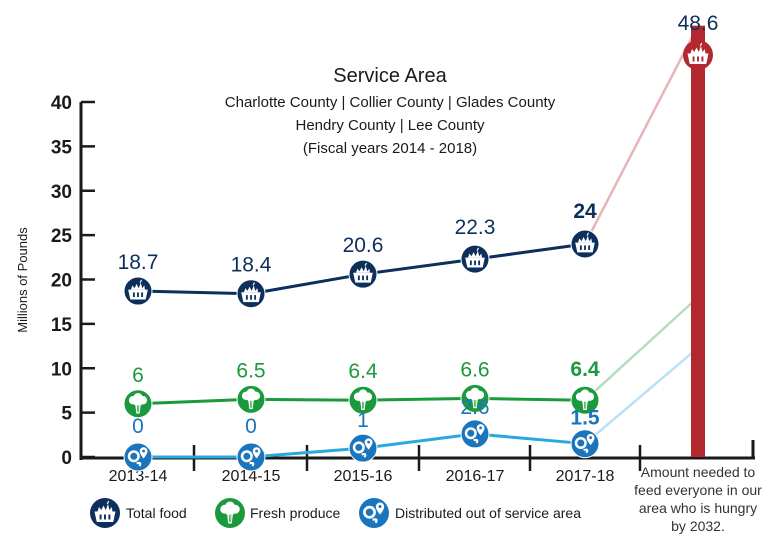 The width and height of the screenshot is (768, 543). What do you see at coordinates (698, 508) in the screenshot?
I see `target-note-line-3: area who is hungry` at bounding box center [698, 508].